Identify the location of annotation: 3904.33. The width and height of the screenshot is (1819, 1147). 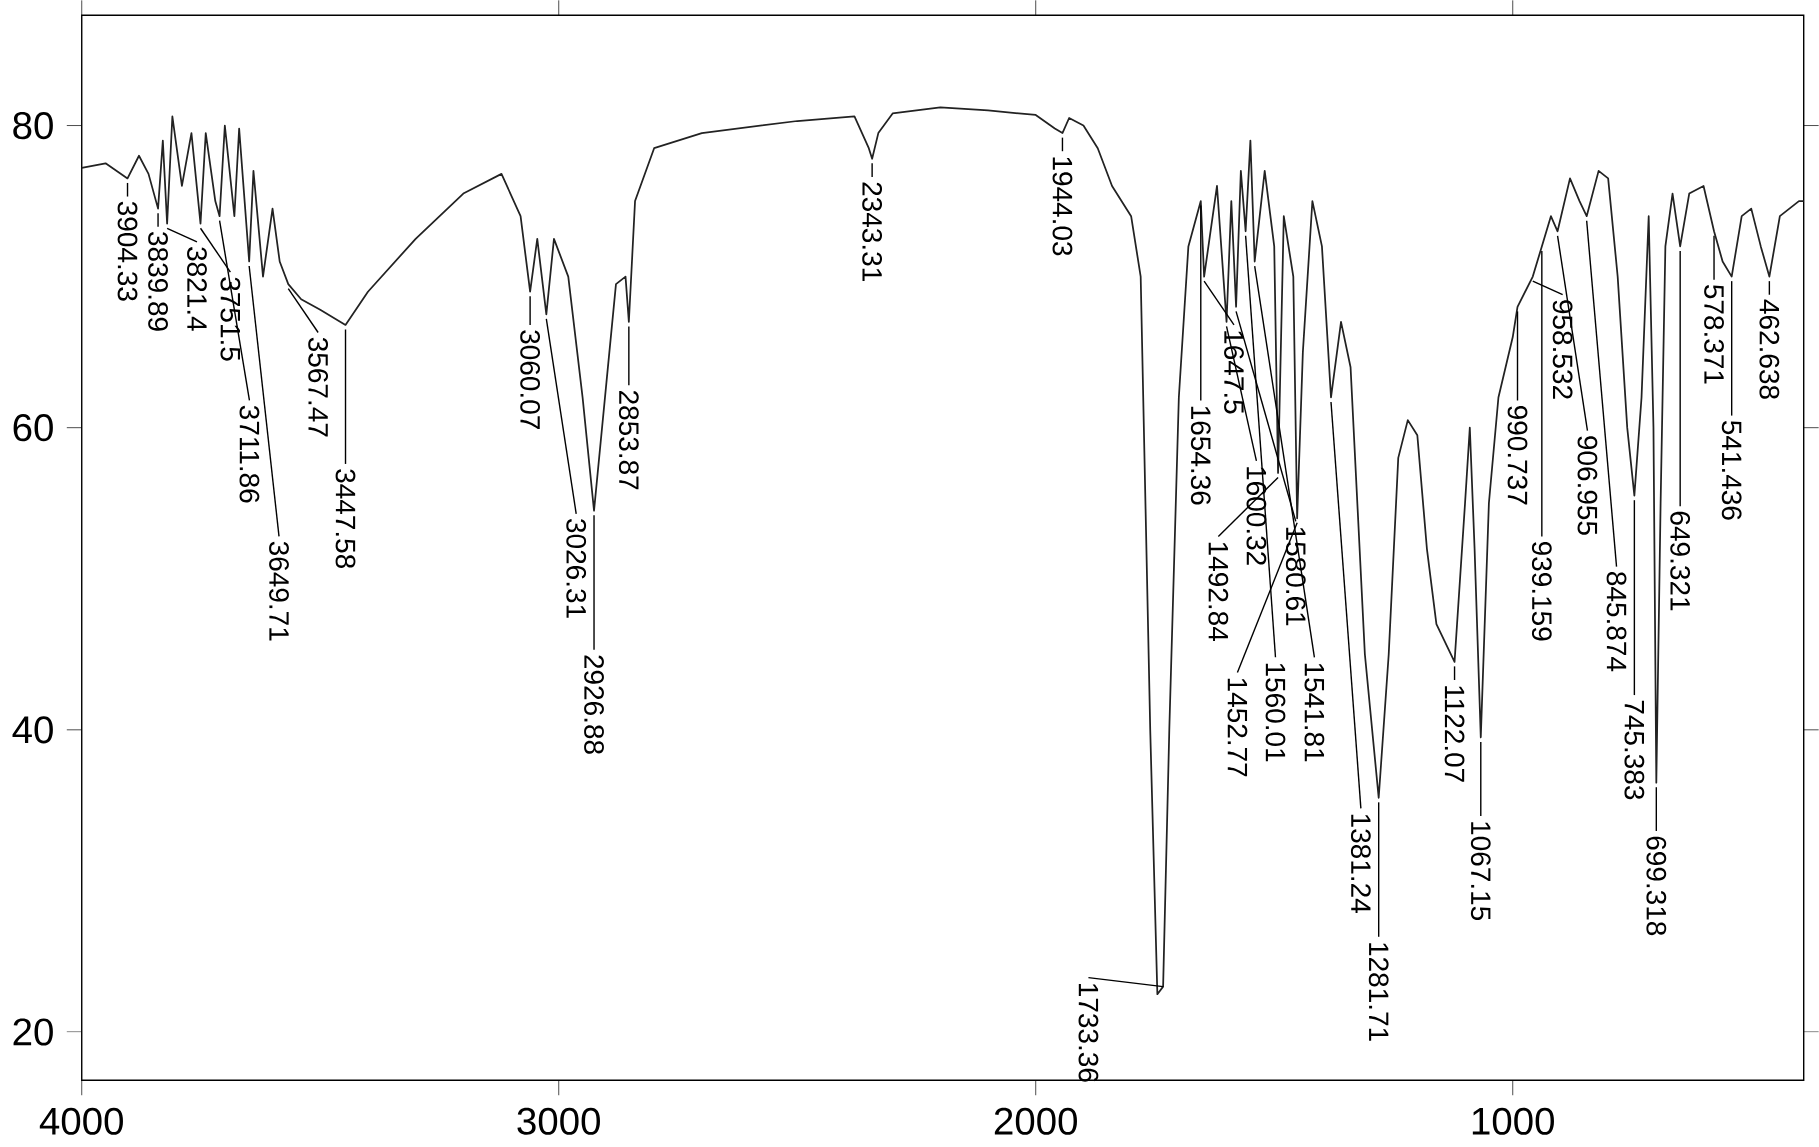
(127, 251).